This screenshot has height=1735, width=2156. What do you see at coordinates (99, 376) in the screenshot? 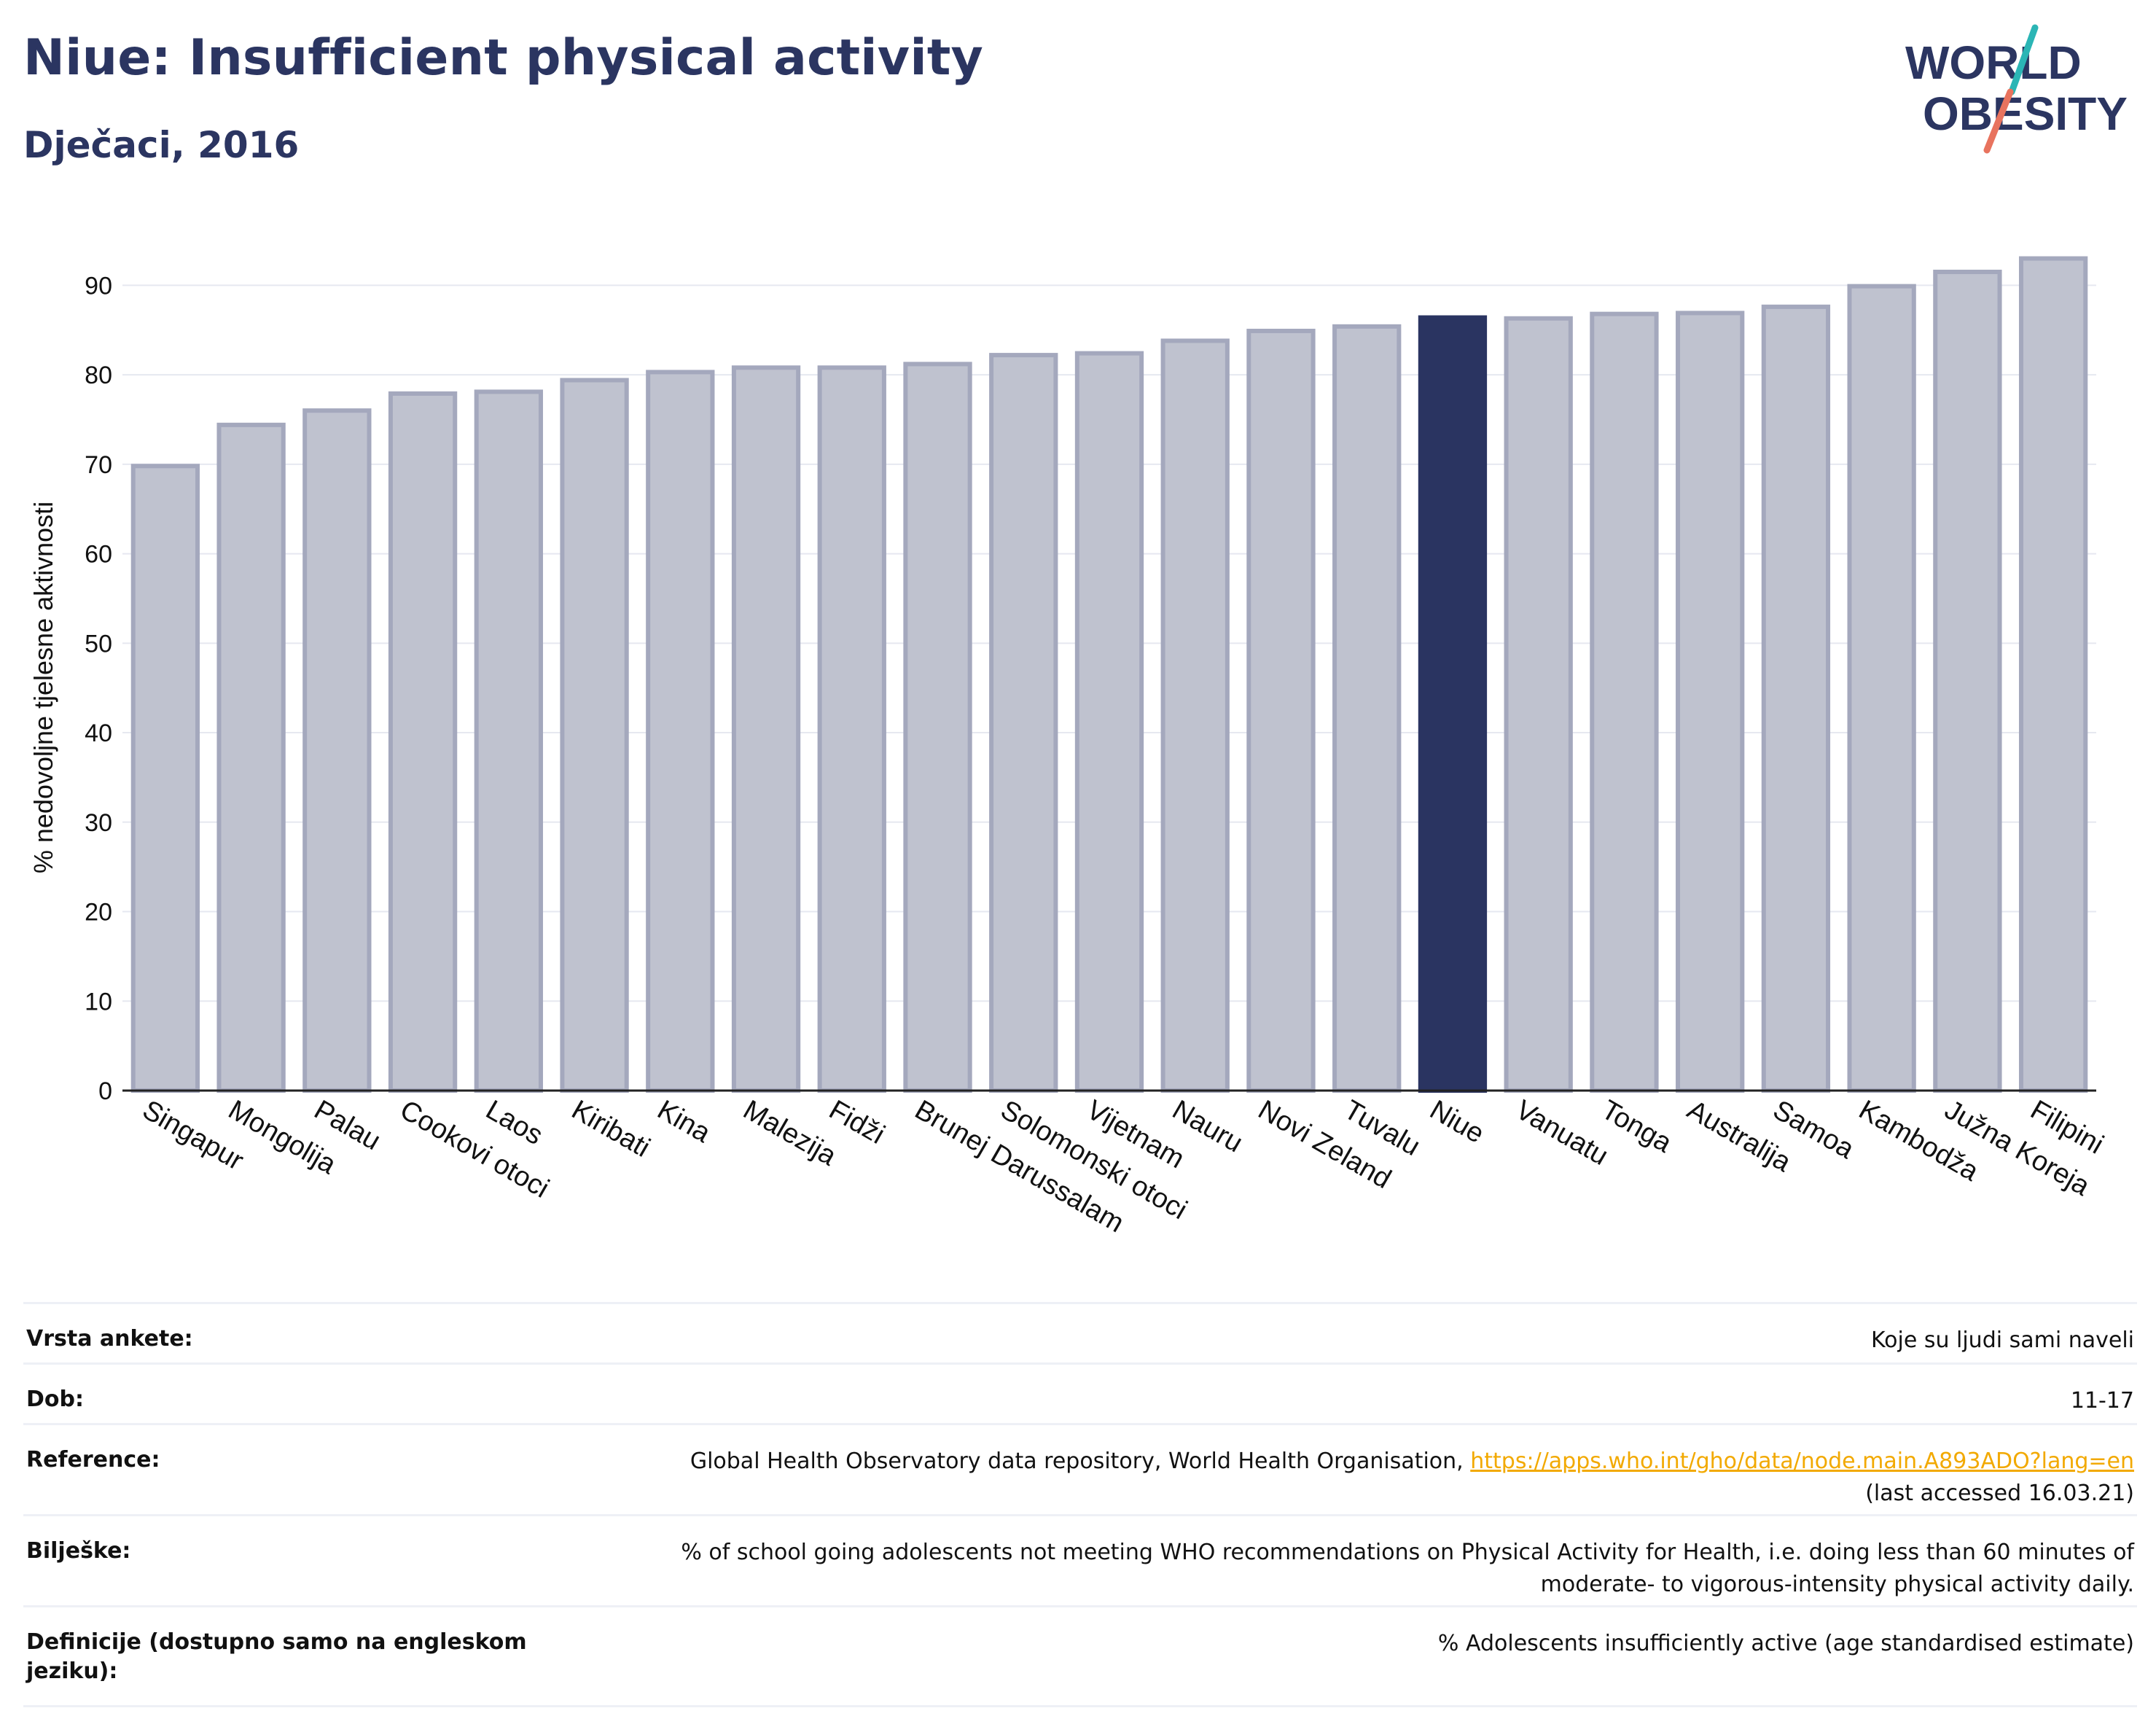
I see `y-tick-label: 80` at bounding box center [99, 376].